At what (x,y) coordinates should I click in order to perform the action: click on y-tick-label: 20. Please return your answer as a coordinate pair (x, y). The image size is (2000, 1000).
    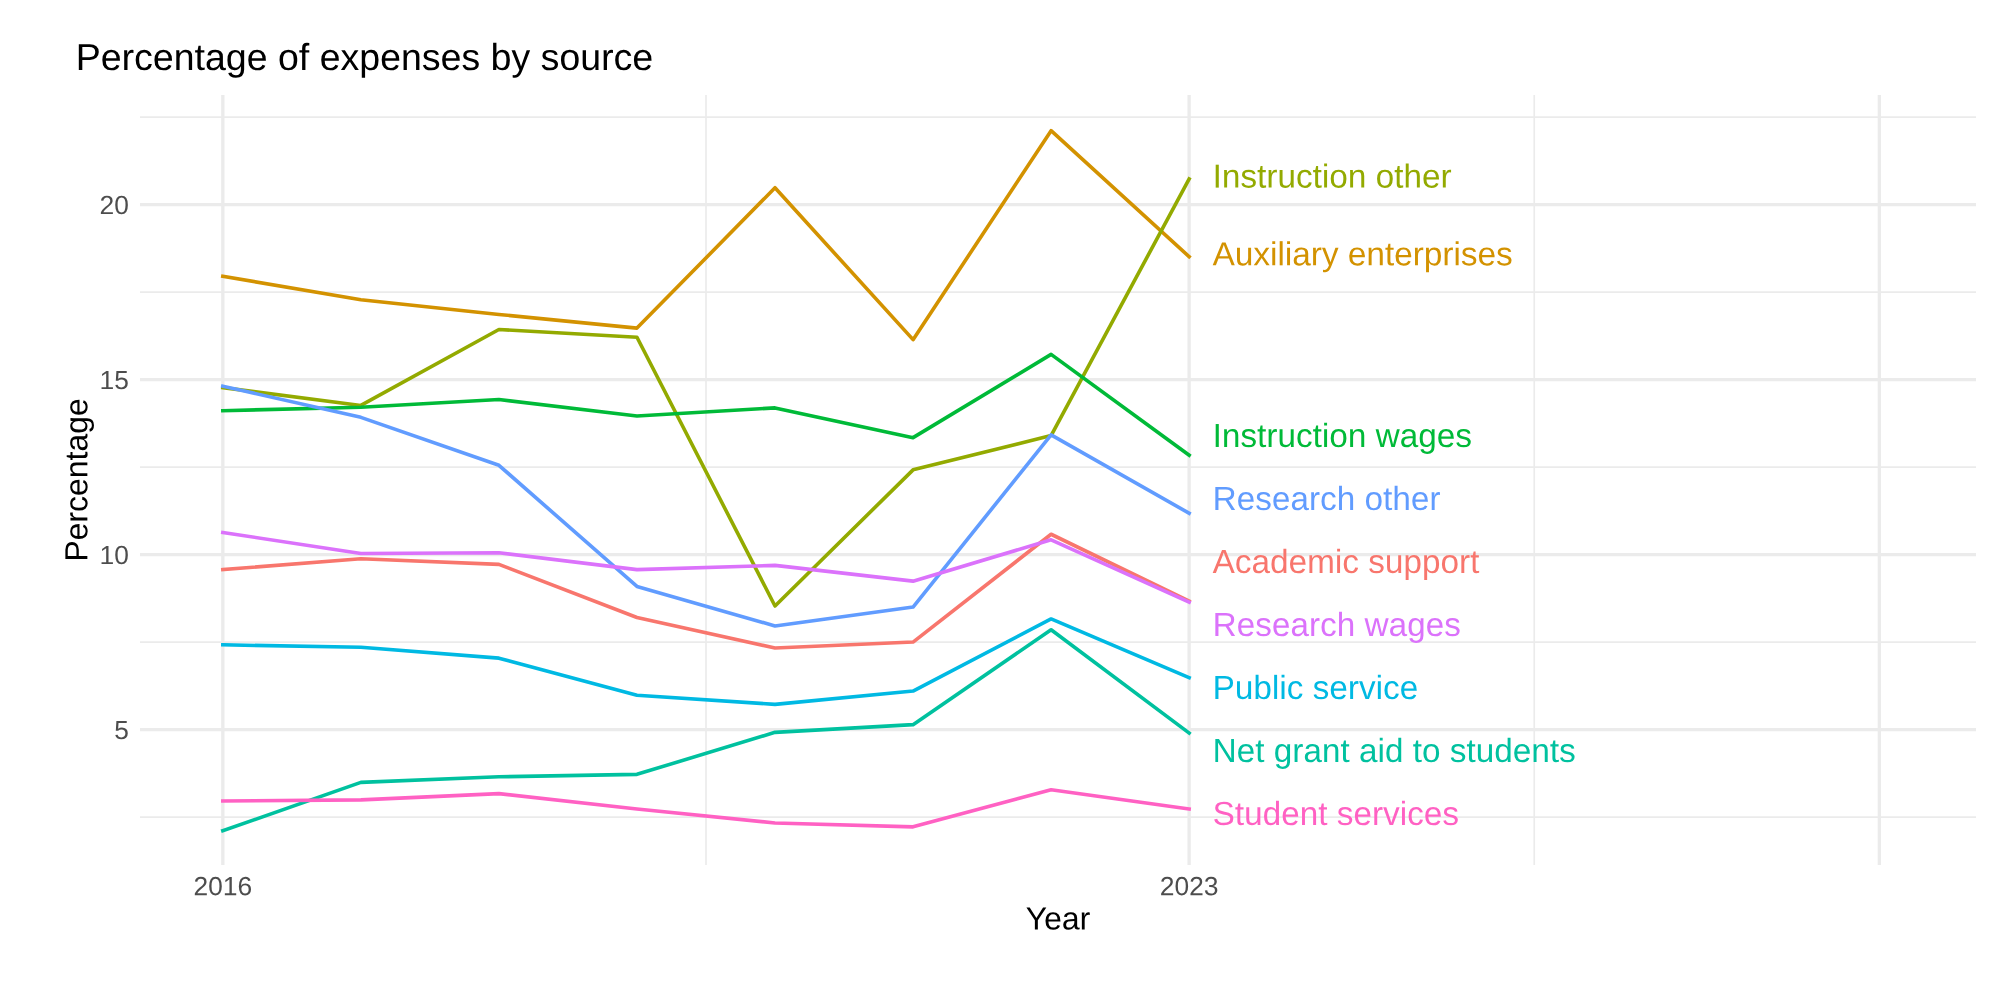
    Looking at the image, I should click on (114, 205).